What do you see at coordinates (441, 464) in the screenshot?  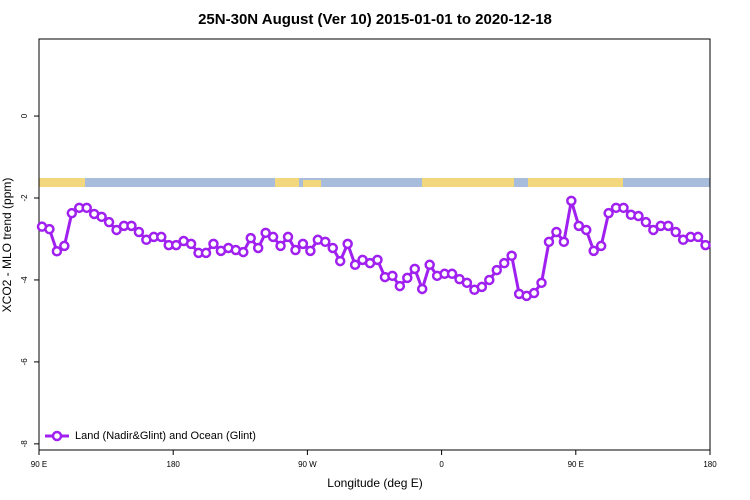 I see `x-tick-label: 0` at bounding box center [441, 464].